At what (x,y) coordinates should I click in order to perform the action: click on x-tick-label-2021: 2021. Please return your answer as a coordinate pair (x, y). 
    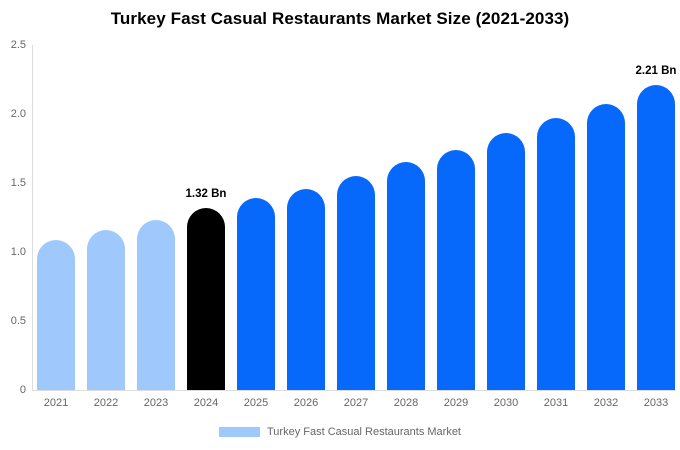
    Looking at the image, I should click on (56, 403).